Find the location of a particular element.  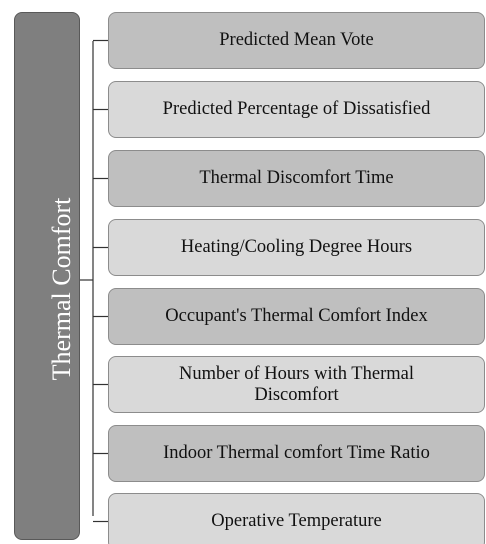

metric-box: Thermal Discomfort Time is located at coordinates (296, 178).